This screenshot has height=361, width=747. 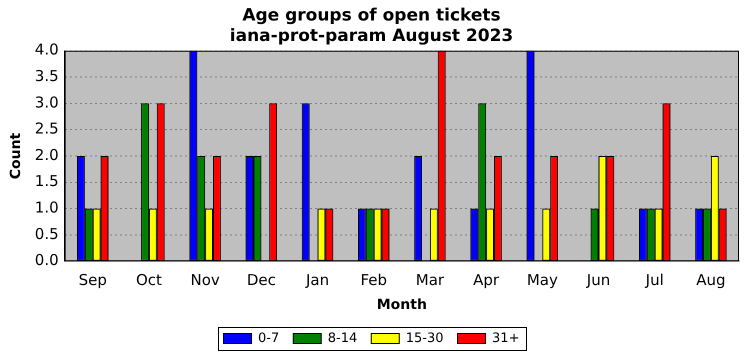 What do you see at coordinates (46, 207) in the screenshot?
I see `y-tick-label: 1.0` at bounding box center [46, 207].